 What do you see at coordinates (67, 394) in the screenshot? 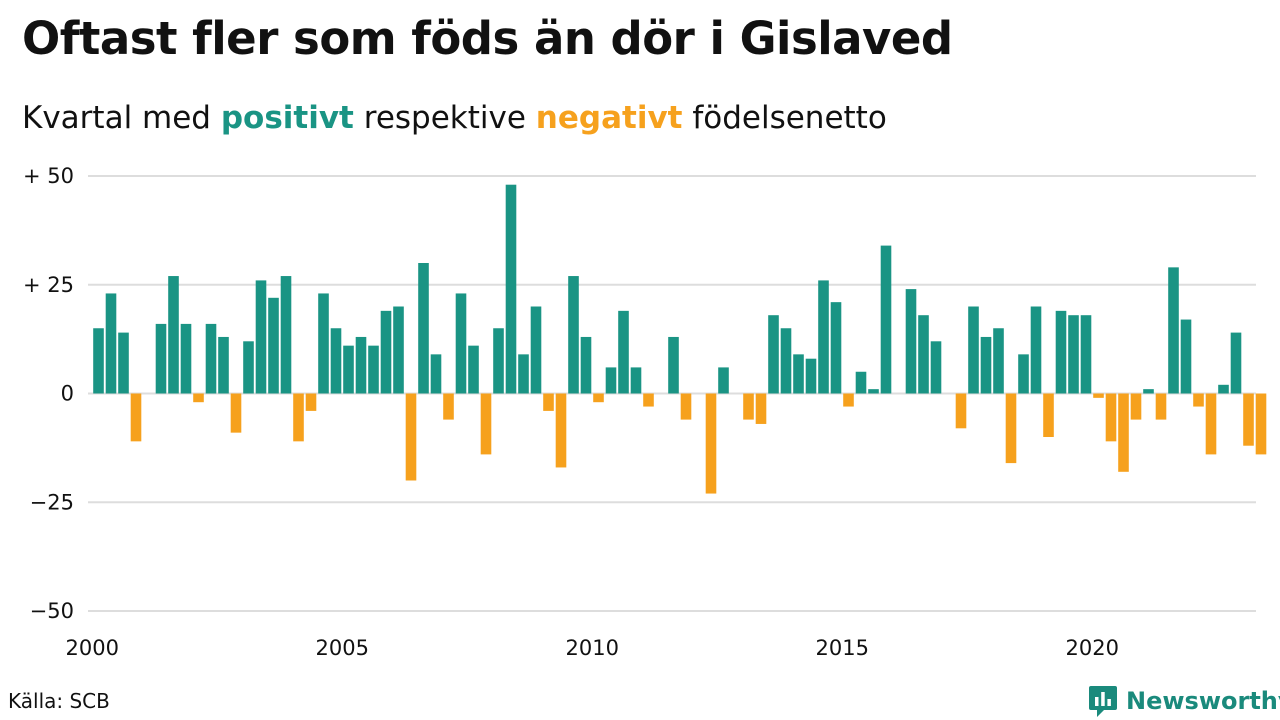
I see `y-tick-label: 0` at bounding box center [67, 394].